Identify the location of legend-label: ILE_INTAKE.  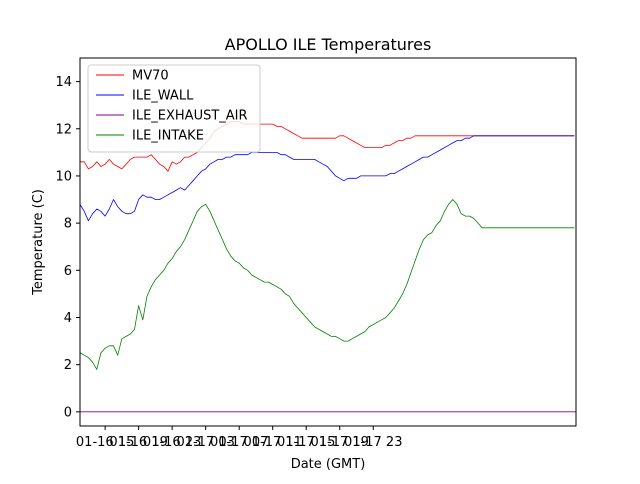
(168, 136).